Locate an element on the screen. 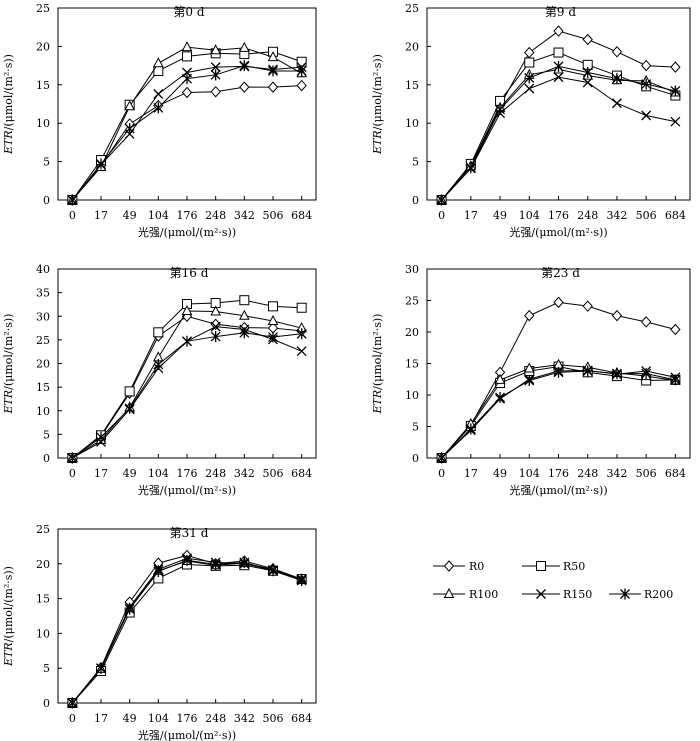 This screenshot has width=700, height=741. series-R50 is located at coordinates (187, 633).